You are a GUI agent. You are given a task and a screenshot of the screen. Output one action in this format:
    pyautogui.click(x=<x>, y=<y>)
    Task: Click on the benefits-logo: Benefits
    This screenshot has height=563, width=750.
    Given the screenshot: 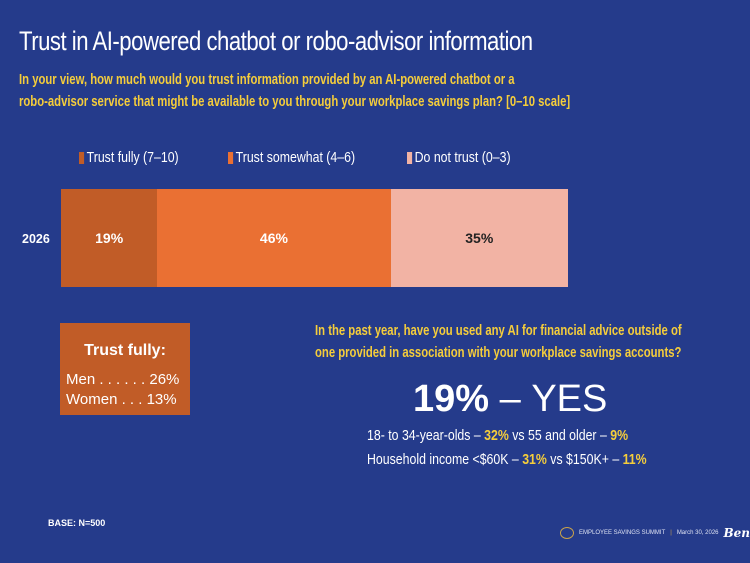 What is the action you would take?
    pyautogui.click(x=736, y=533)
    